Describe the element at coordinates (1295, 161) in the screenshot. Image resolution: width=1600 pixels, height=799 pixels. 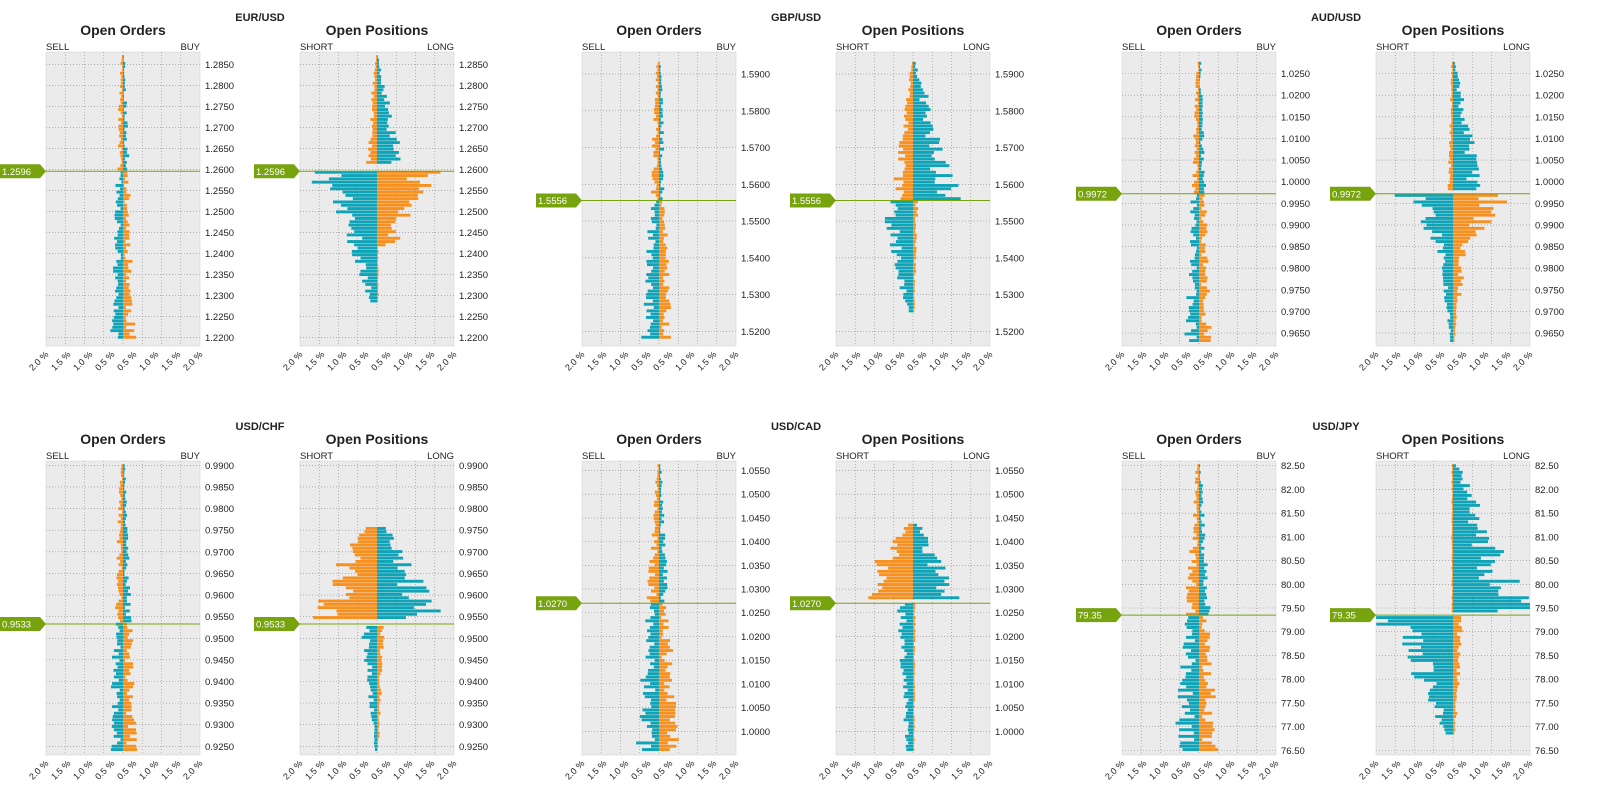
I see `y-tick-label: 1.0050` at that location.